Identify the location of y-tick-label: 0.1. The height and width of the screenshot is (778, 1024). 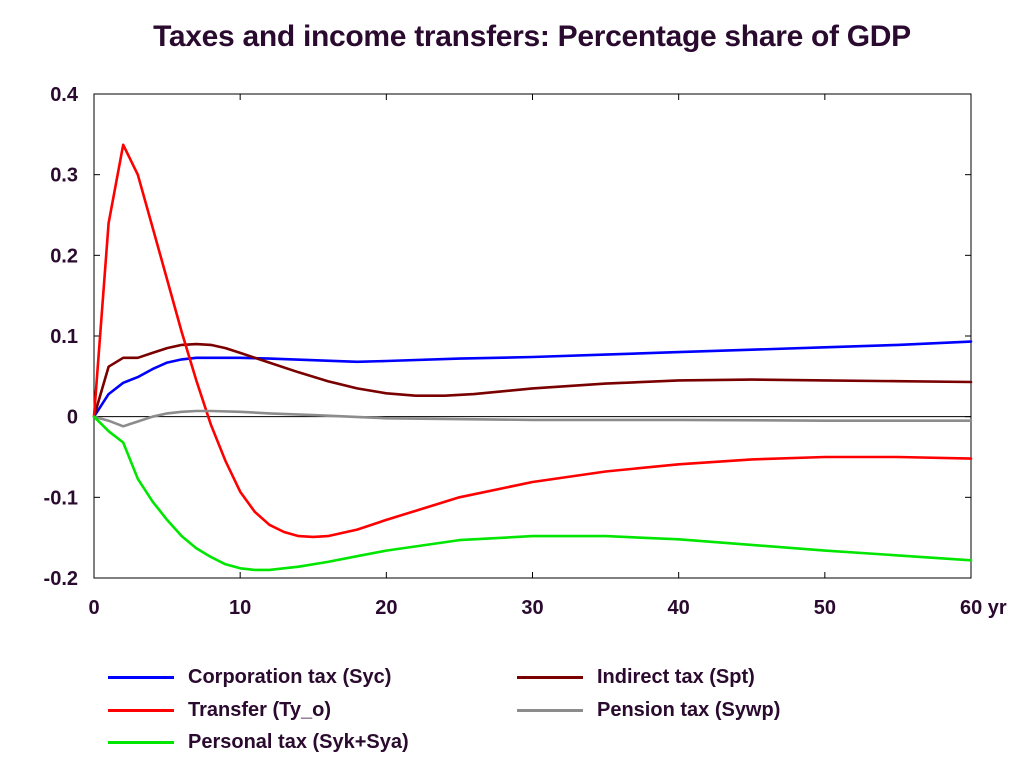
(64, 337).